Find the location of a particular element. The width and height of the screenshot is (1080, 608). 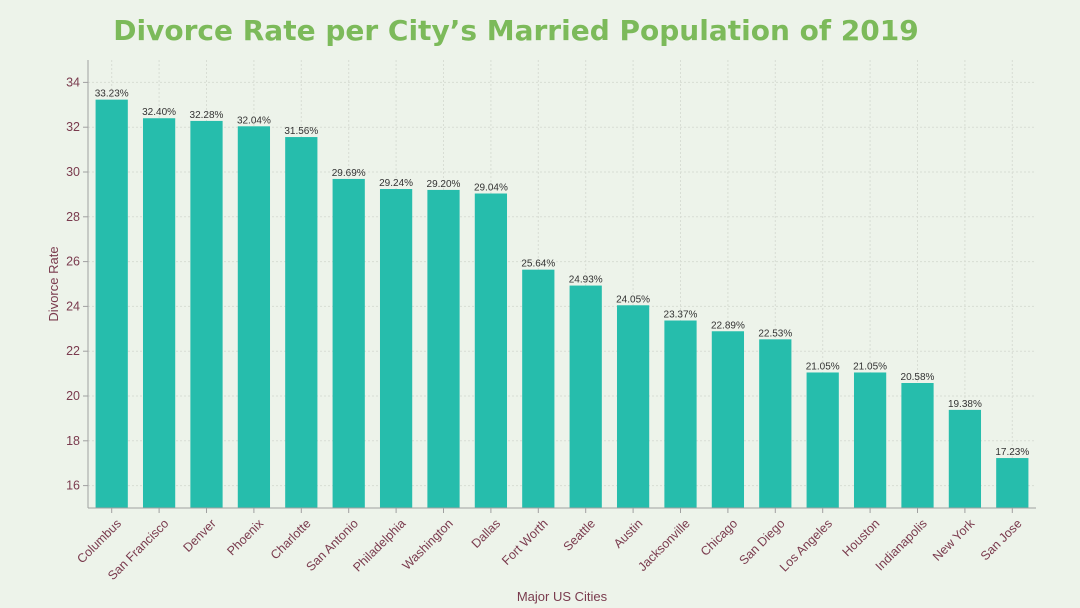

x-tick-label: Columbus is located at coordinates (99, 541).